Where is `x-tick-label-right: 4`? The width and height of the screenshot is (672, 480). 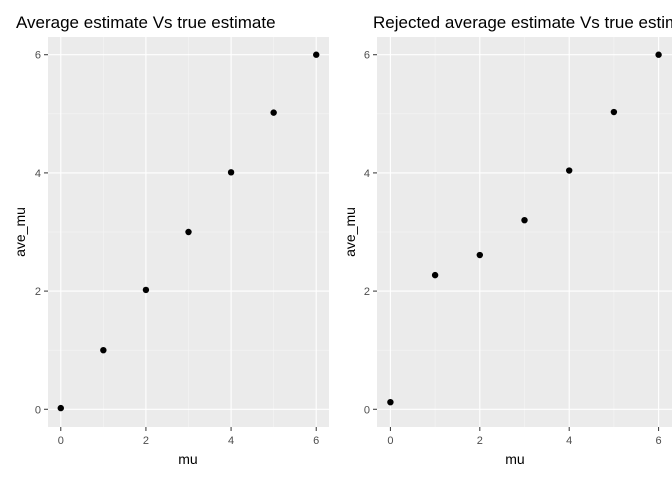 x-tick-label-right: 4 is located at coordinates (569, 441).